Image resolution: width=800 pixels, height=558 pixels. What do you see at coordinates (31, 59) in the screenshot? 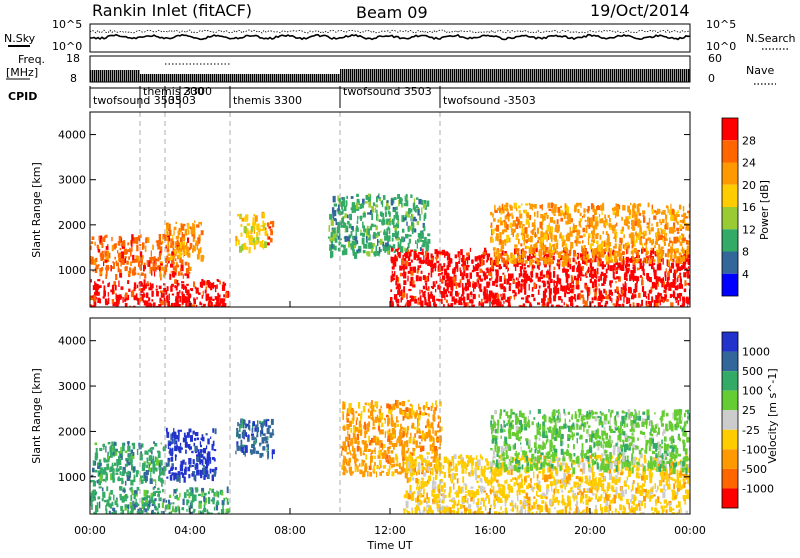
I see `freq-label-line1: Freq.` at bounding box center [31, 59].